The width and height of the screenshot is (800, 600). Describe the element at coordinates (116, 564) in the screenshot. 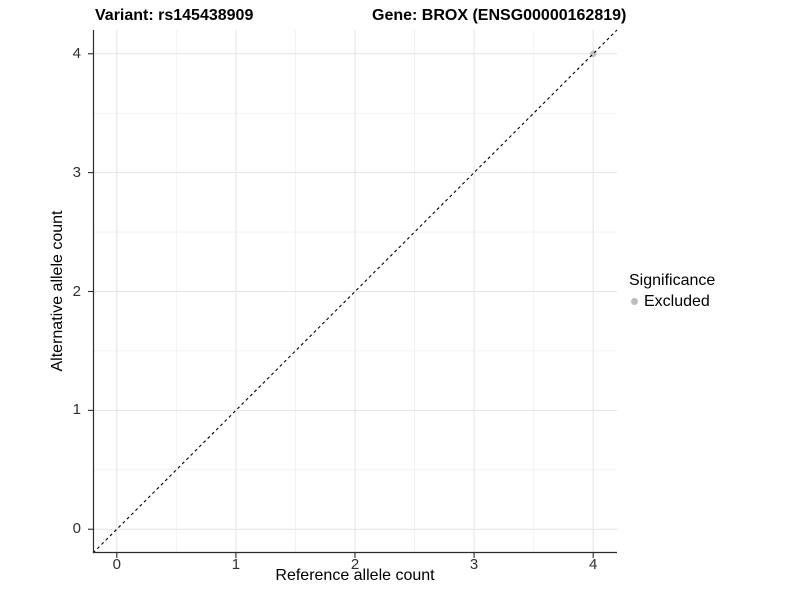

I see `x-tick-label: 0` at that location.